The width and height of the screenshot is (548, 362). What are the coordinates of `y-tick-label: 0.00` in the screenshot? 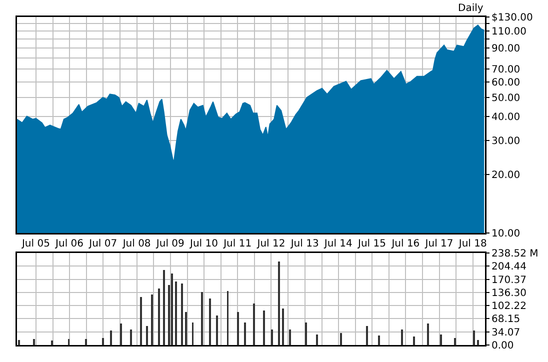 It's located at (503, 346).